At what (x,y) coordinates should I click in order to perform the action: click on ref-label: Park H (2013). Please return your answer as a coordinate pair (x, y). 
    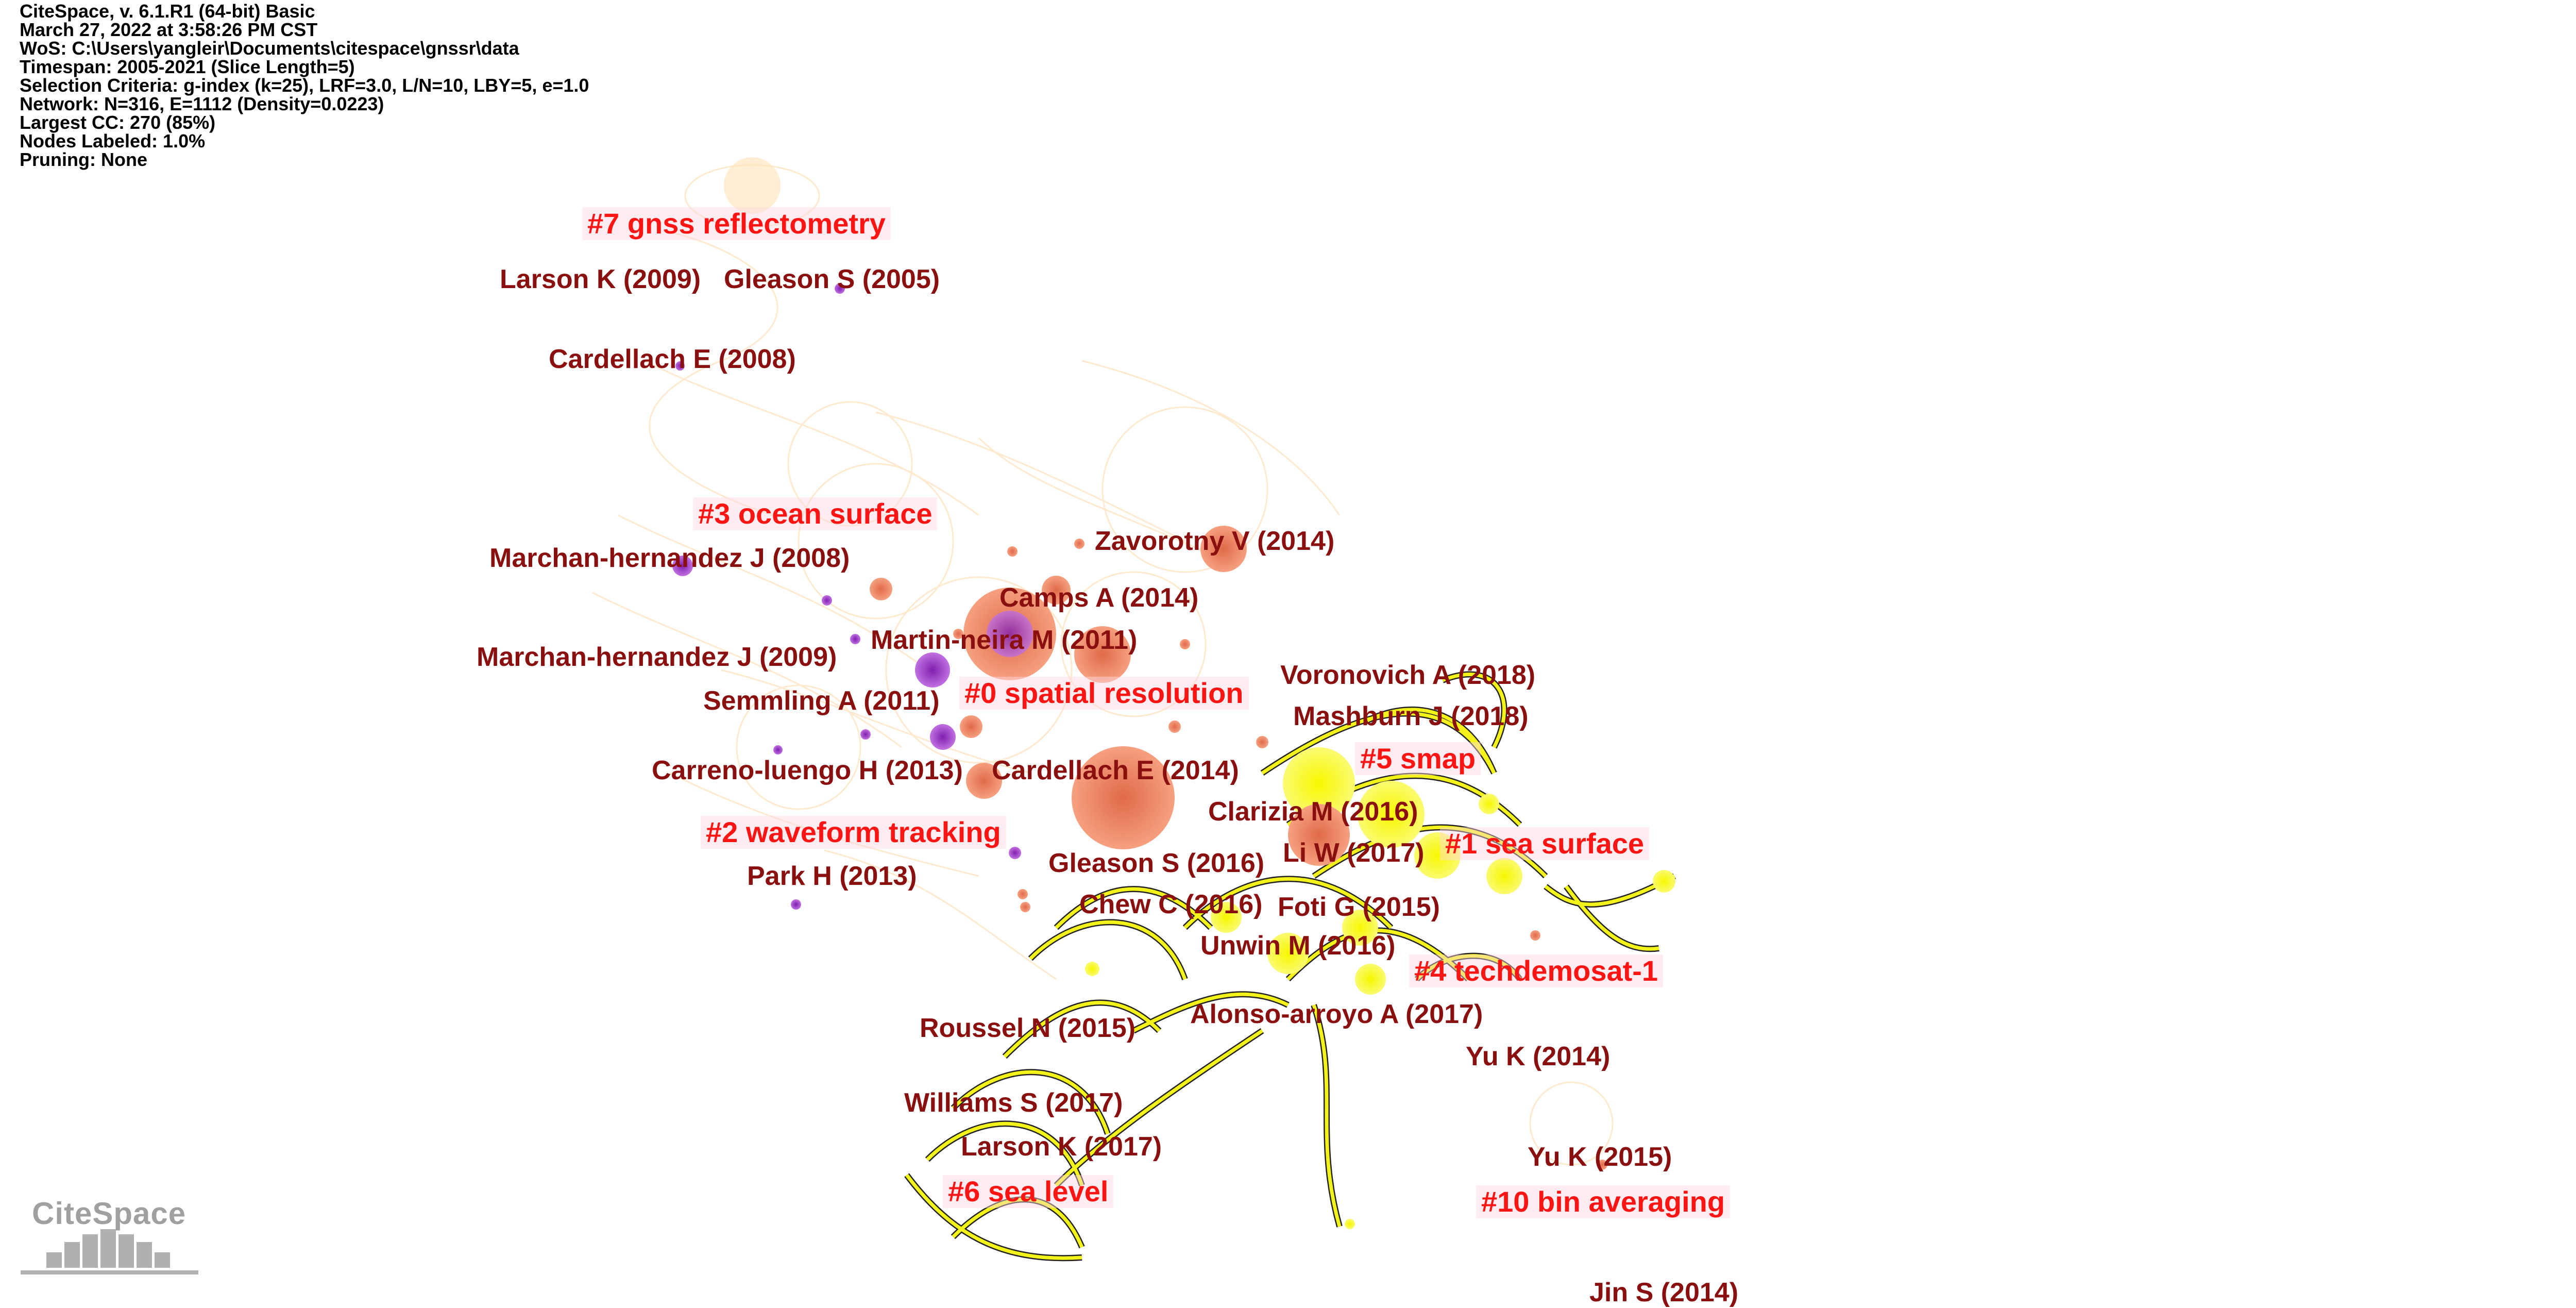
    Looking at the image, I should click on (832, 876).